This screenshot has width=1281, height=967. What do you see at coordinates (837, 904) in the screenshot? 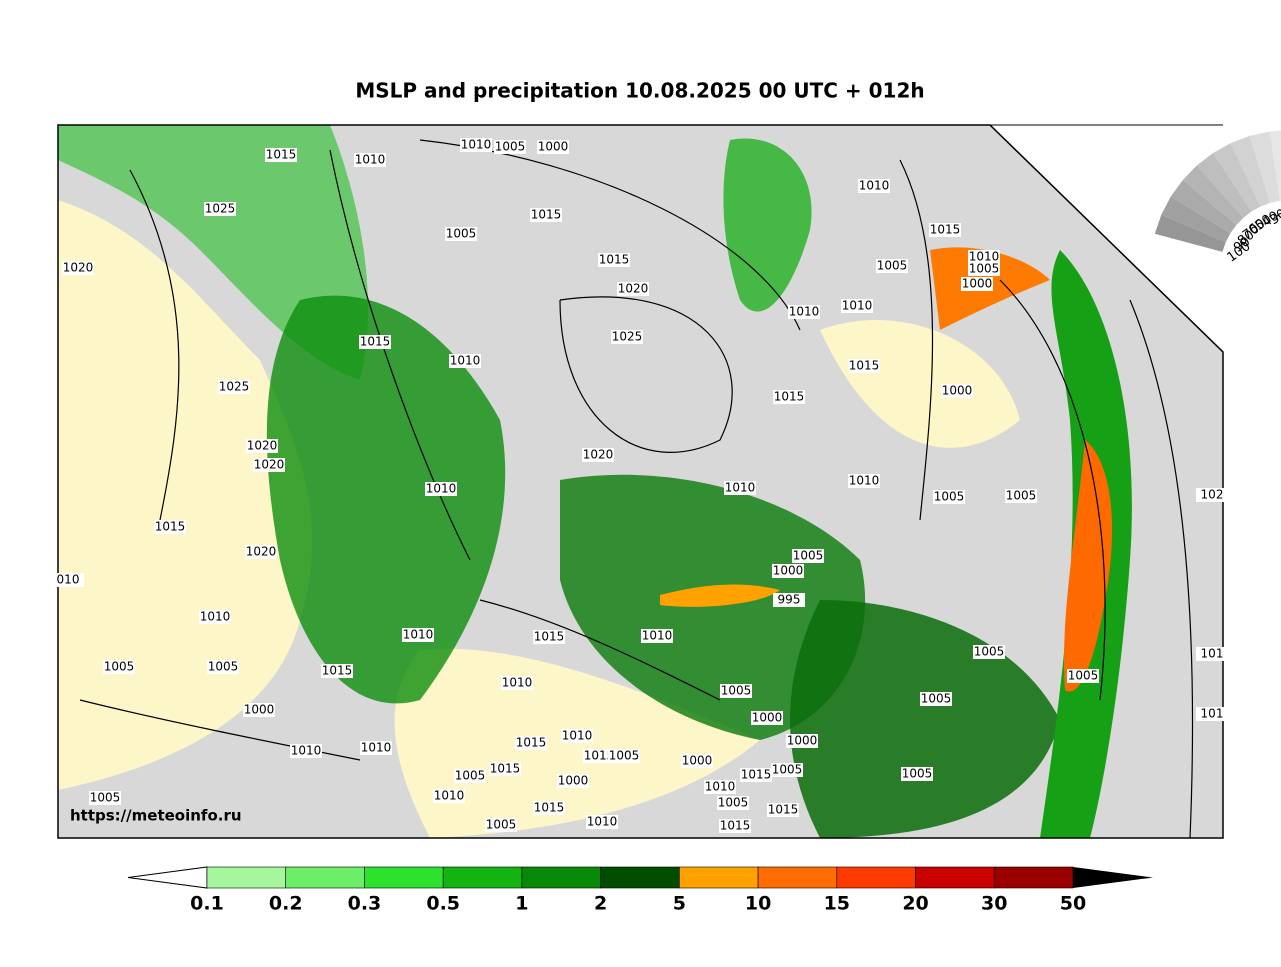
I see `colorbar-label: 15` at bounding box center [837, 904].